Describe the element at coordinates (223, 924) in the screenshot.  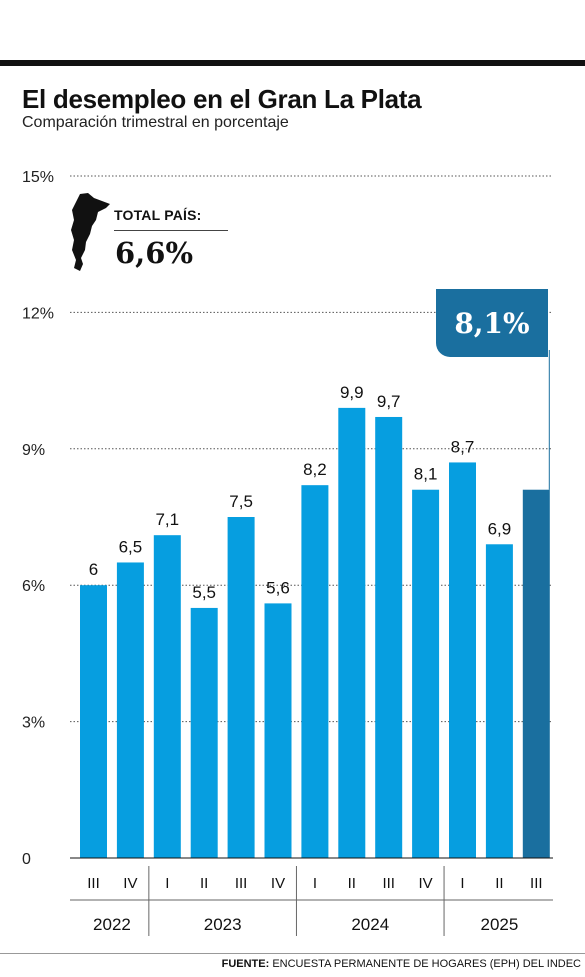
I see `year-label: 2023` at that location.